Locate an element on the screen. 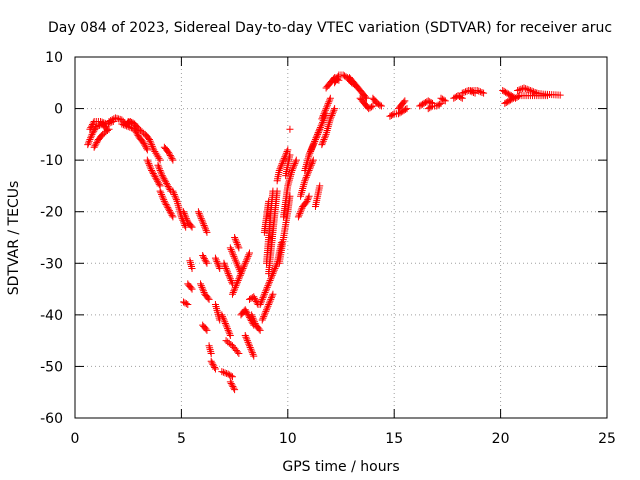 The image size is (640, 480). y-tick-labels: -60 -50 -40 -30 -20 -10 0 10 is located at coordinates (51, 238).